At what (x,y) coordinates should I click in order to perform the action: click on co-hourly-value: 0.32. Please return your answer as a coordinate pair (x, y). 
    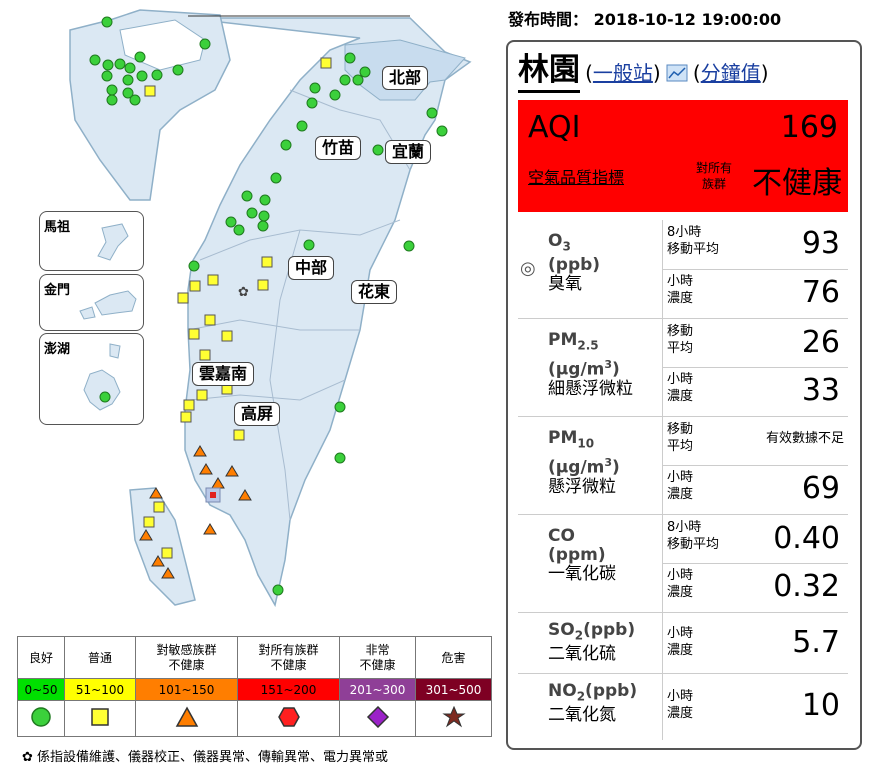
    Looking at the image, I should click on (806, 586).